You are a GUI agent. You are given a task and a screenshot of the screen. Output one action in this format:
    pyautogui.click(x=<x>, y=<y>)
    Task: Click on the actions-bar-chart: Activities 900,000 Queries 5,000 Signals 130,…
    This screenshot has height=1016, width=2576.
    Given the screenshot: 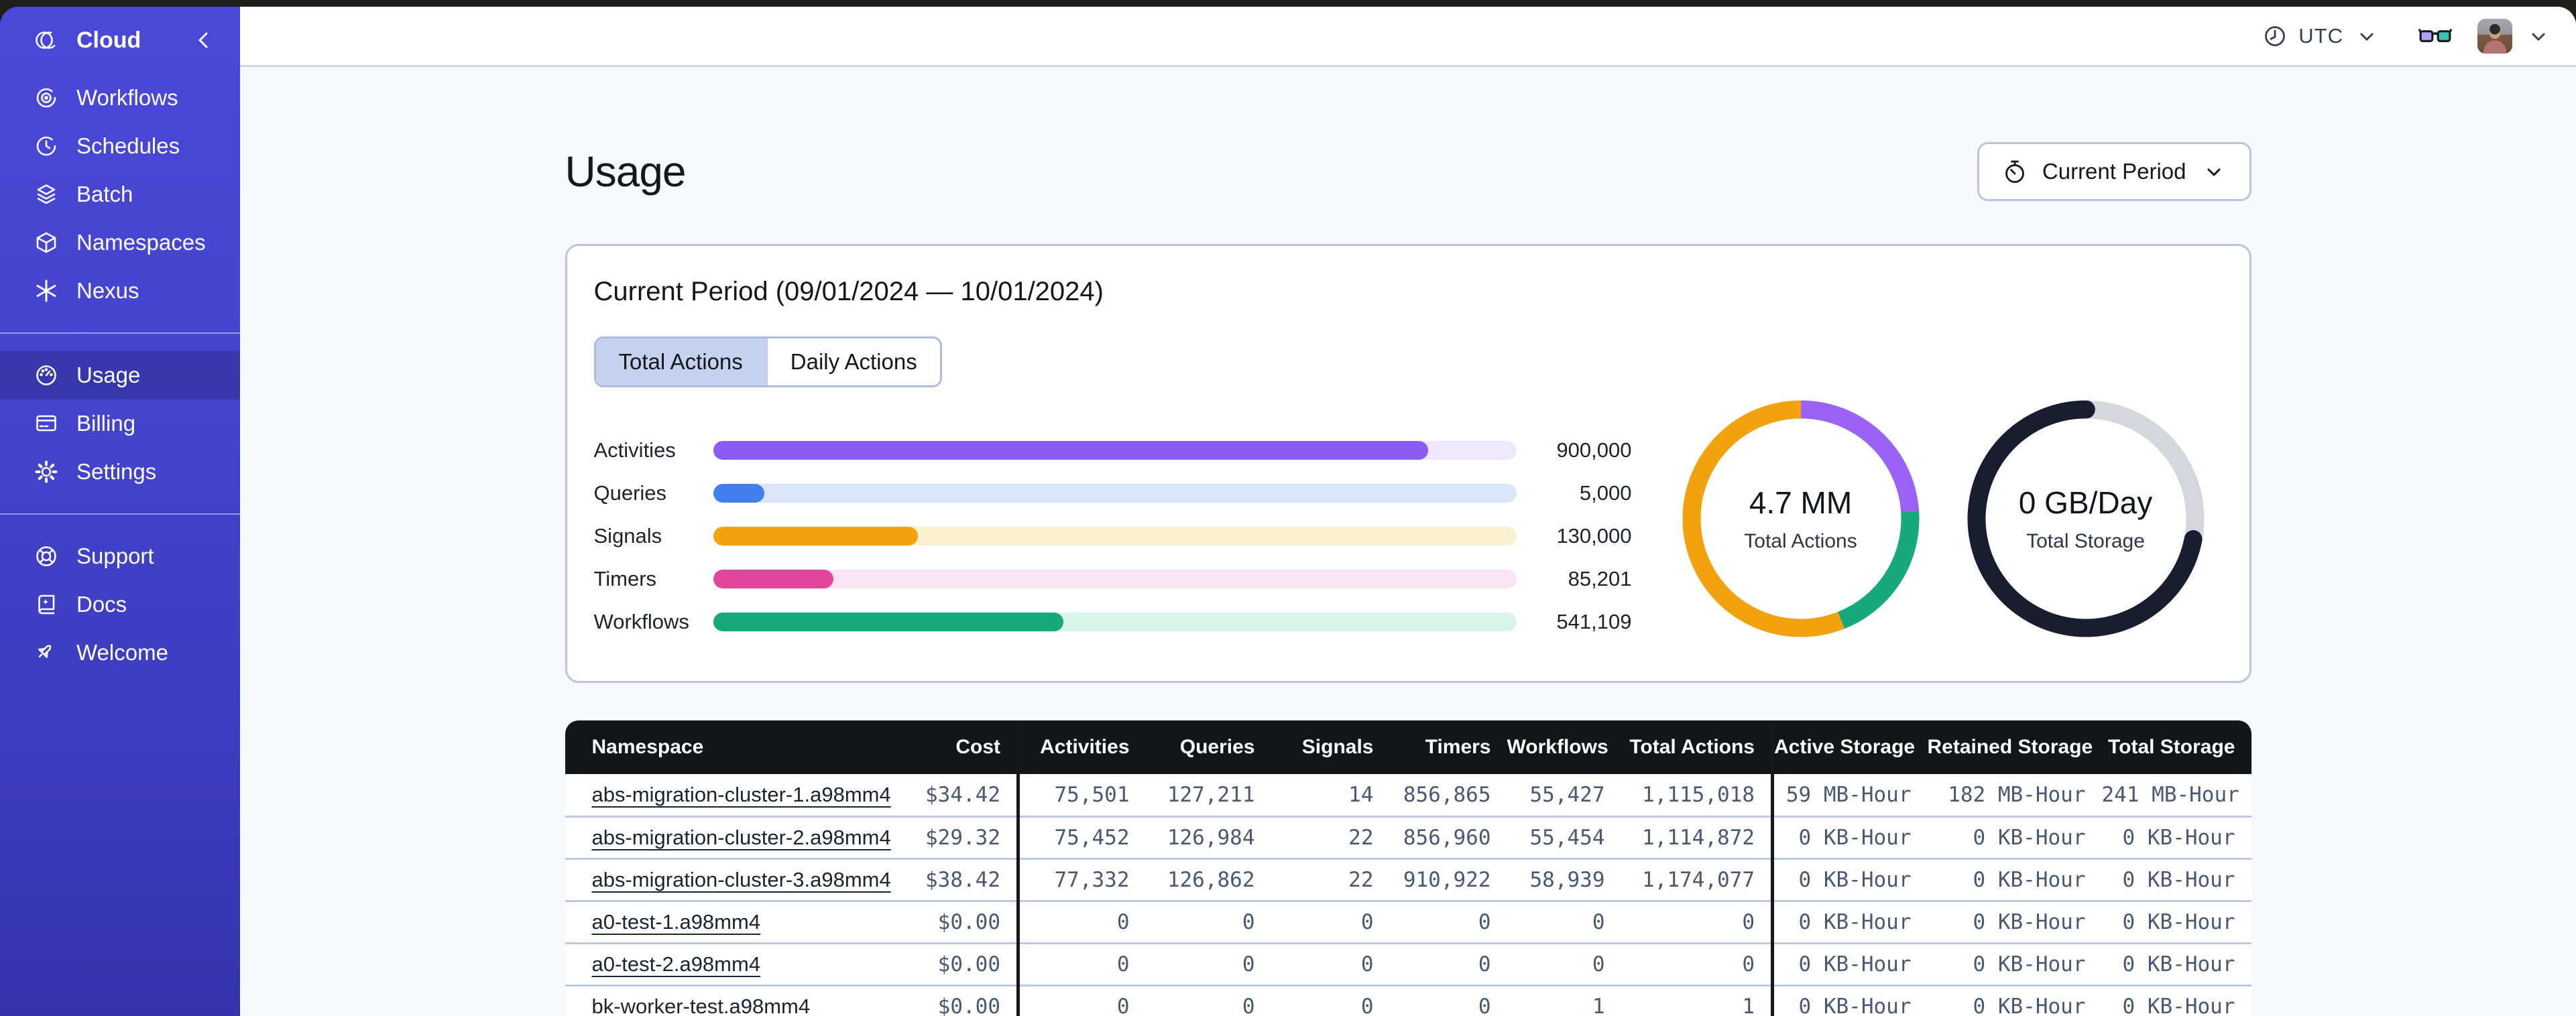 What is the action you would take?
    pyautogui.click(x=1113, y=536)
    